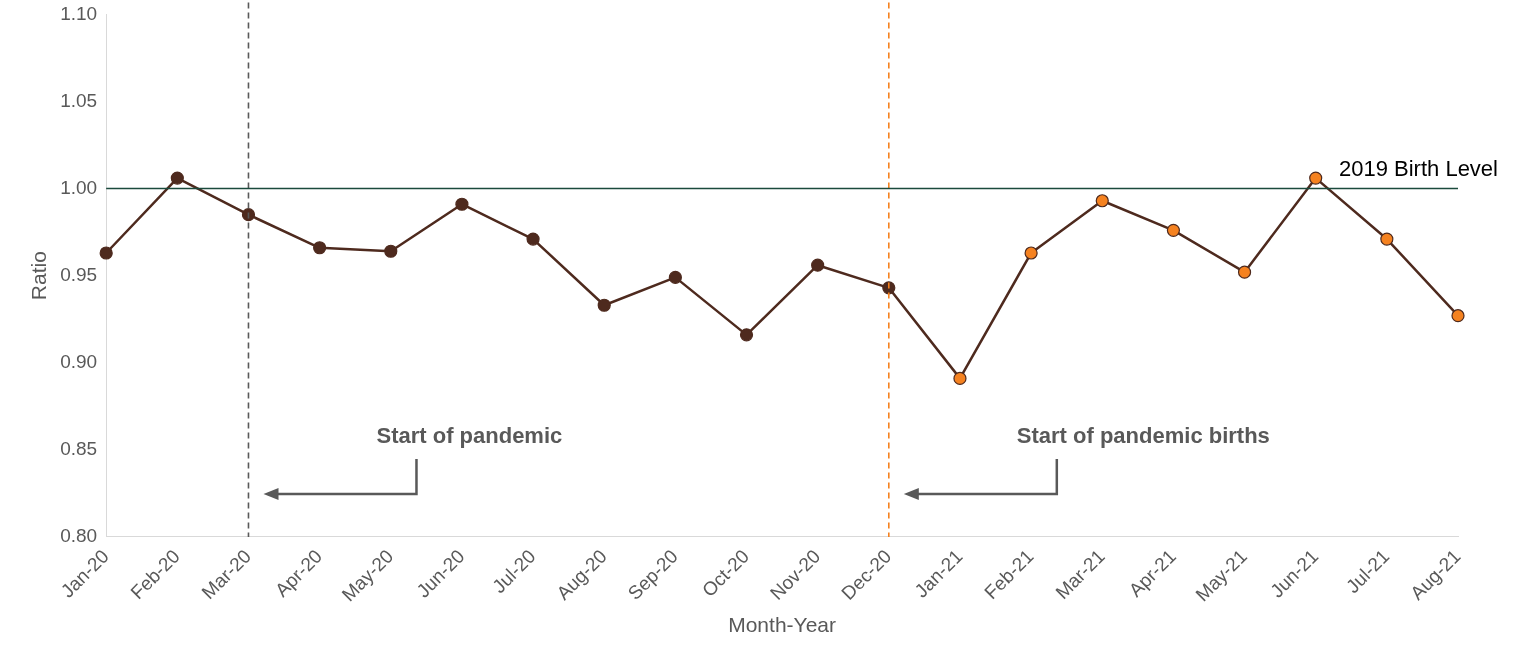  I want to click on y-tick-label: 1.00, so click(79, 187).